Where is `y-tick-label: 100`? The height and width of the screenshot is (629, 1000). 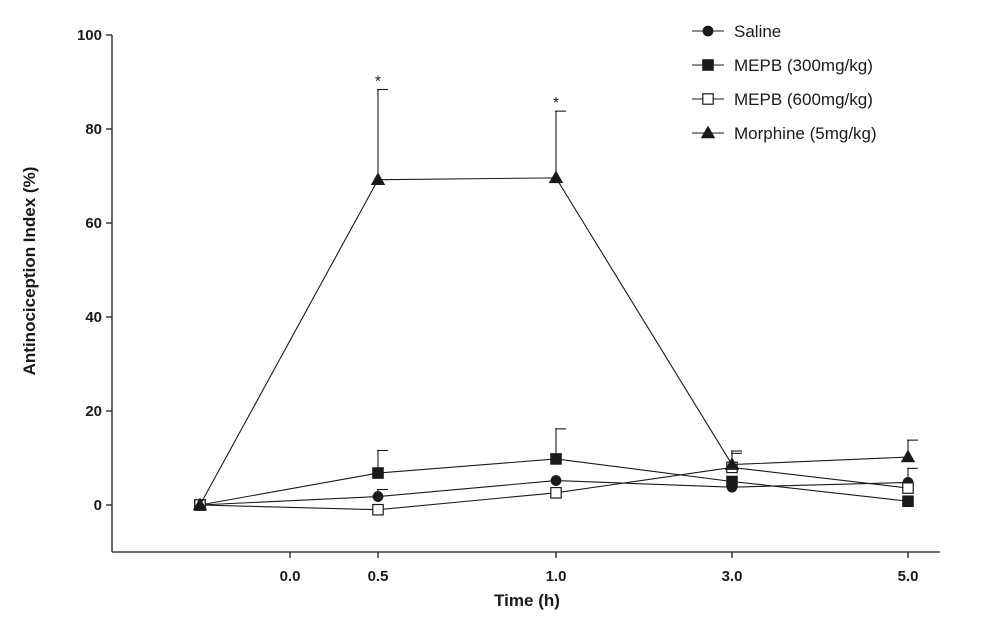 y-tick-label: 100 is located at coordinates (89, 35).